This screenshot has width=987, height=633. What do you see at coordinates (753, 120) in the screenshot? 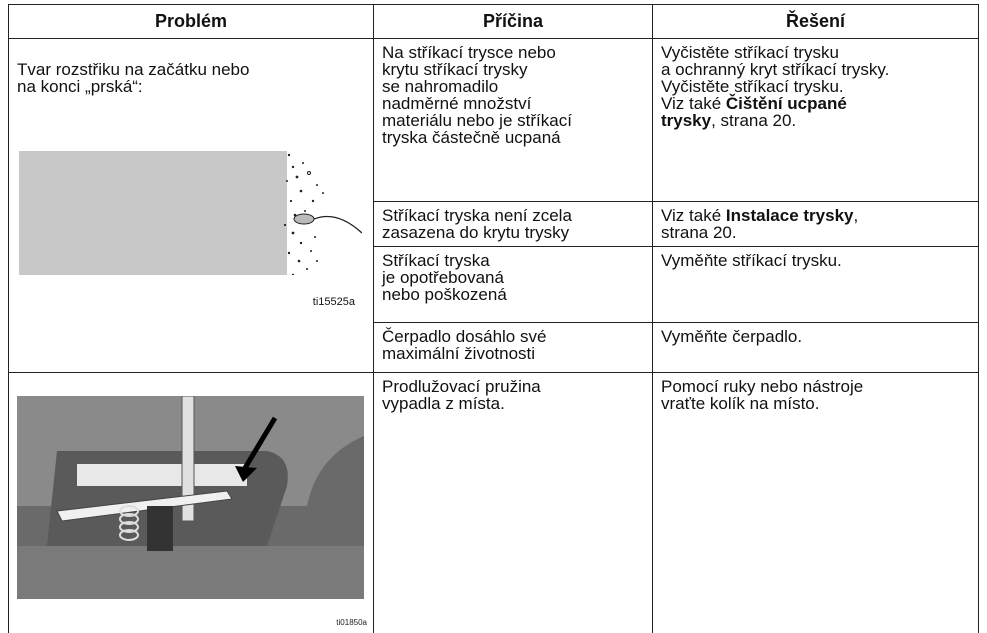
I see `solution-text: , strana 20.` at bounding box center [753, 120].